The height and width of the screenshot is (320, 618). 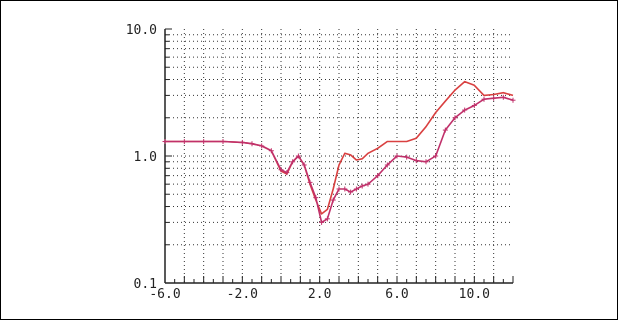 What do you see at coordinates (164, 294) in the screenshot?
I see `x-tick-label: -6.0` at bounding box center [164, 294].